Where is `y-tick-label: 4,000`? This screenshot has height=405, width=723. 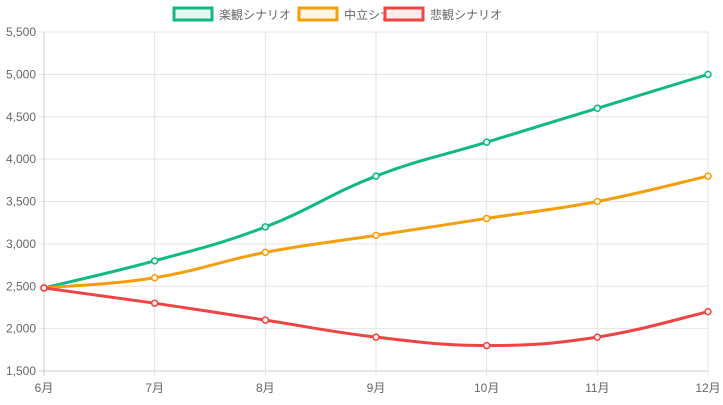
y-tick-label: 4,000 is located at coordinates (21, 159).